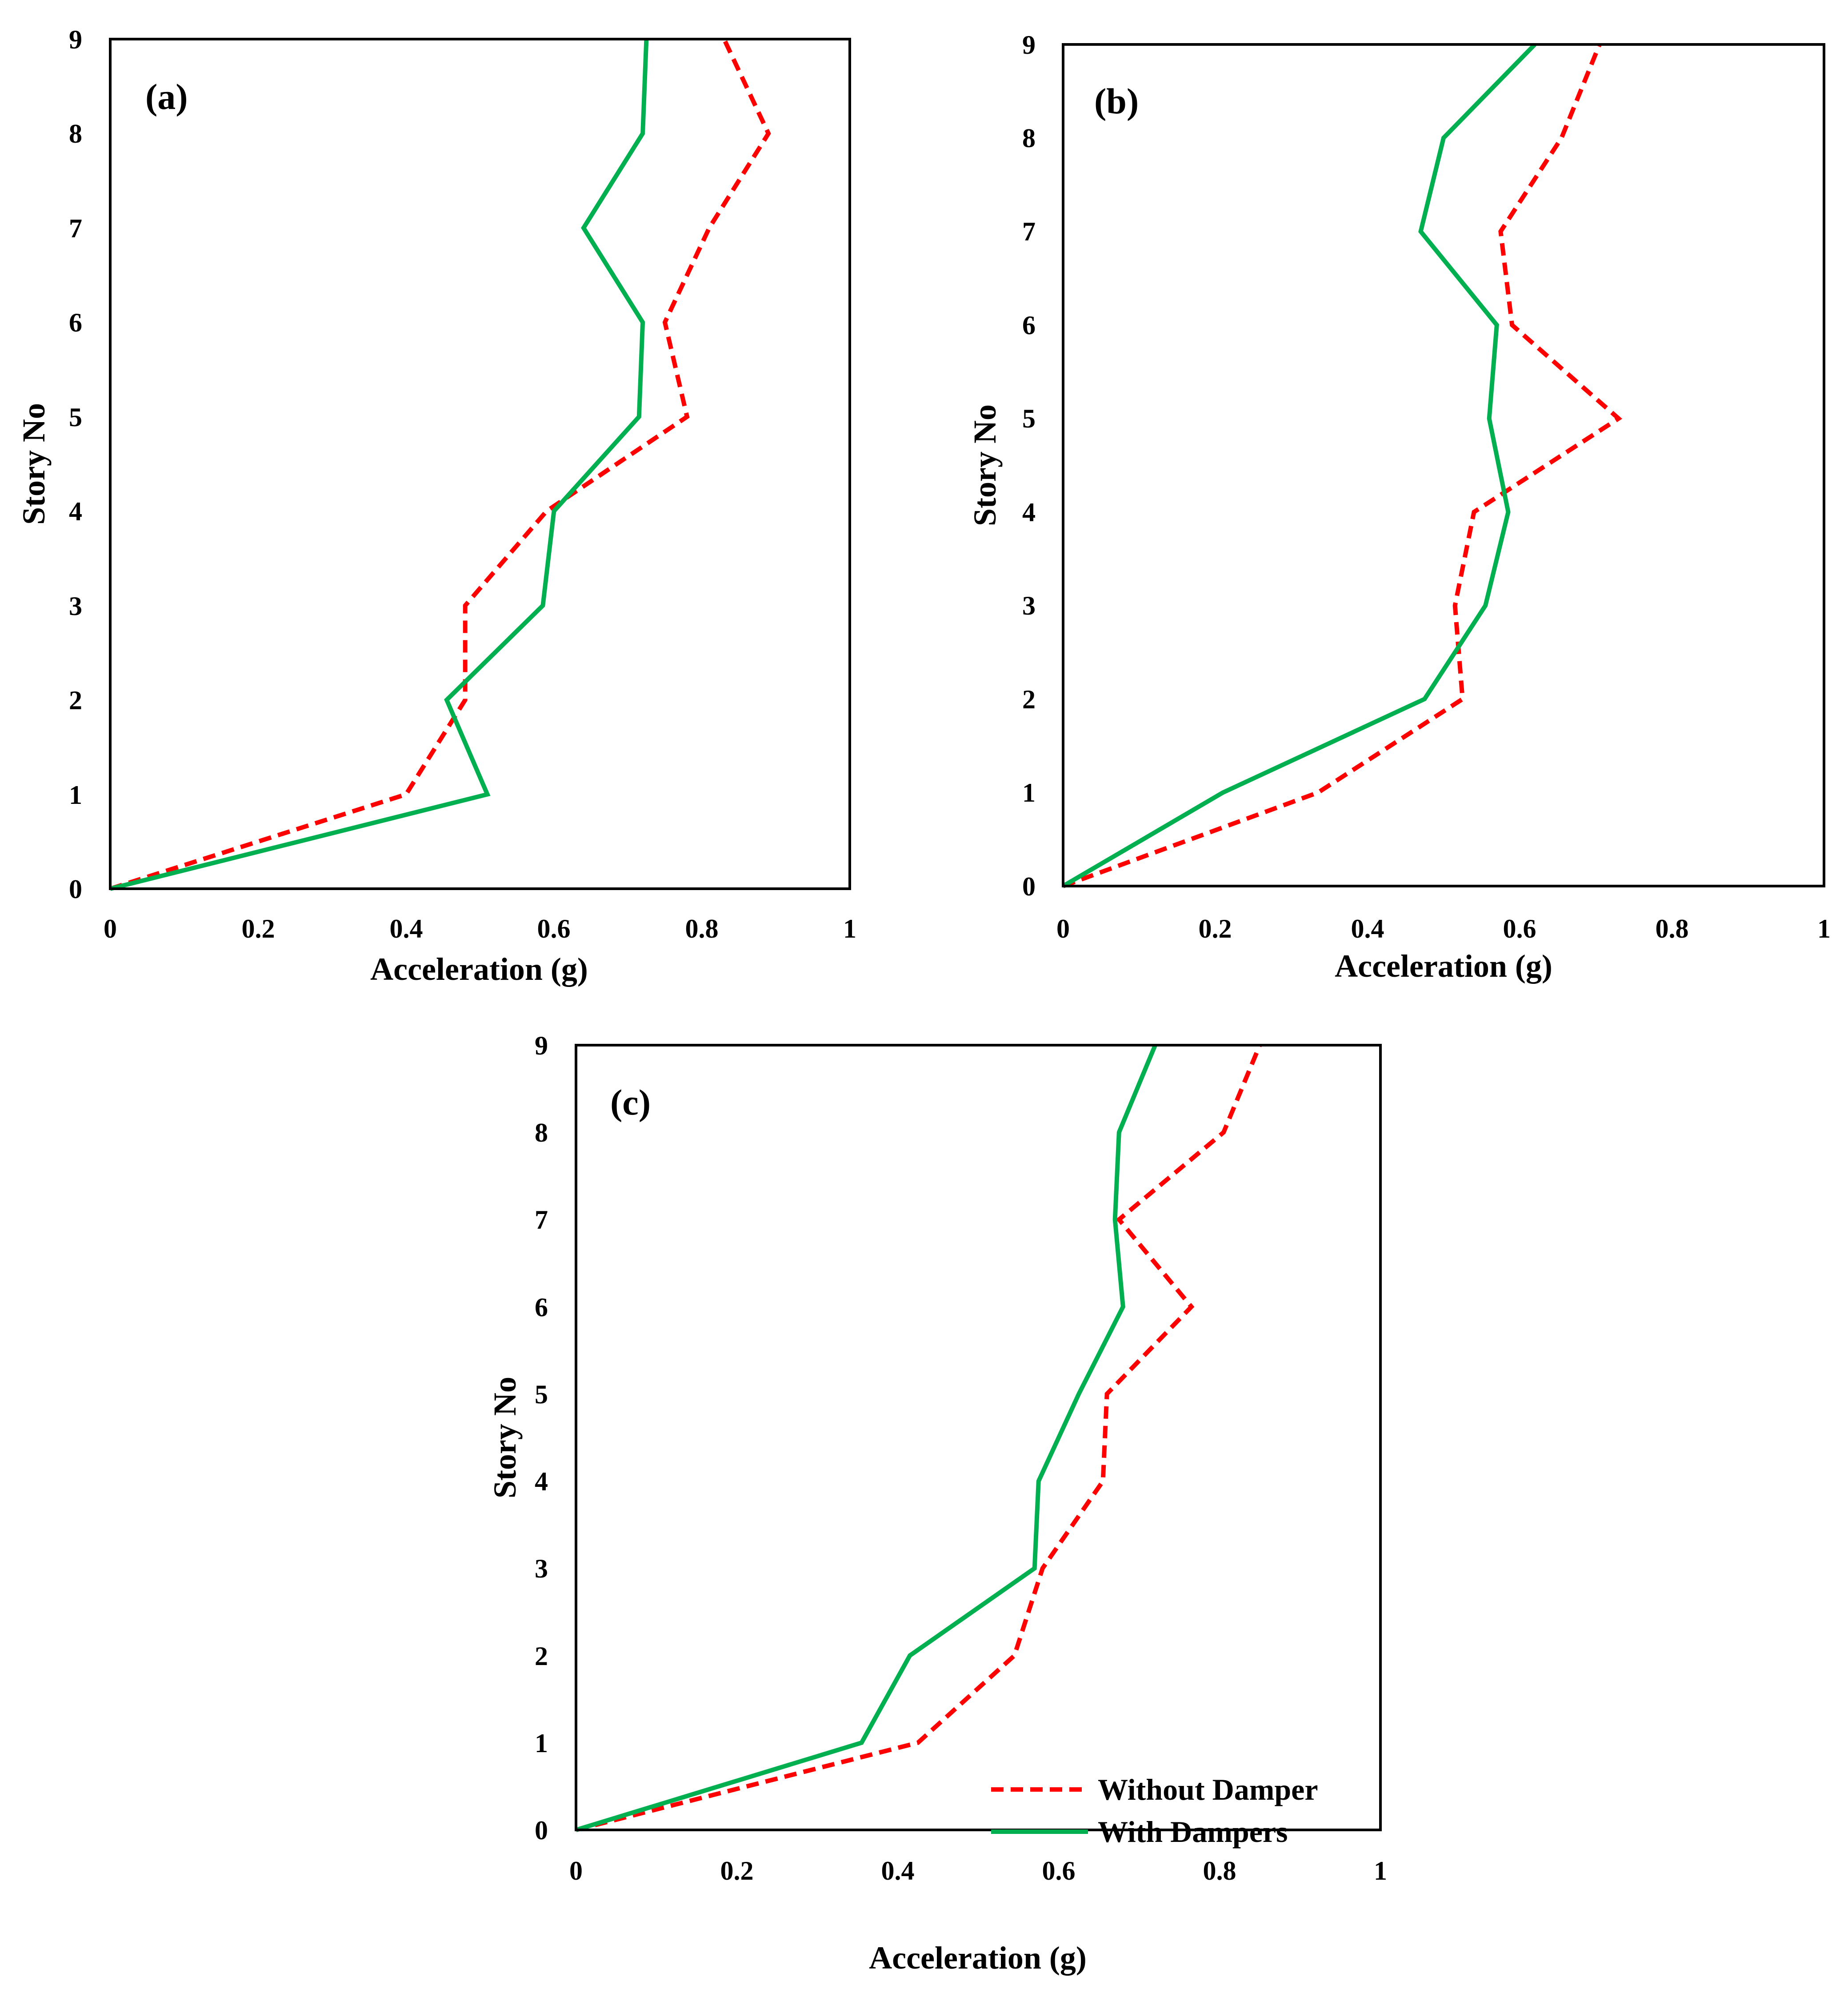 The image size is (1848, 1993). Describe the element at coordinates (1193, 1832) in the screenshot. I see `legend-label-with-dampers: With Dampers` at that location.